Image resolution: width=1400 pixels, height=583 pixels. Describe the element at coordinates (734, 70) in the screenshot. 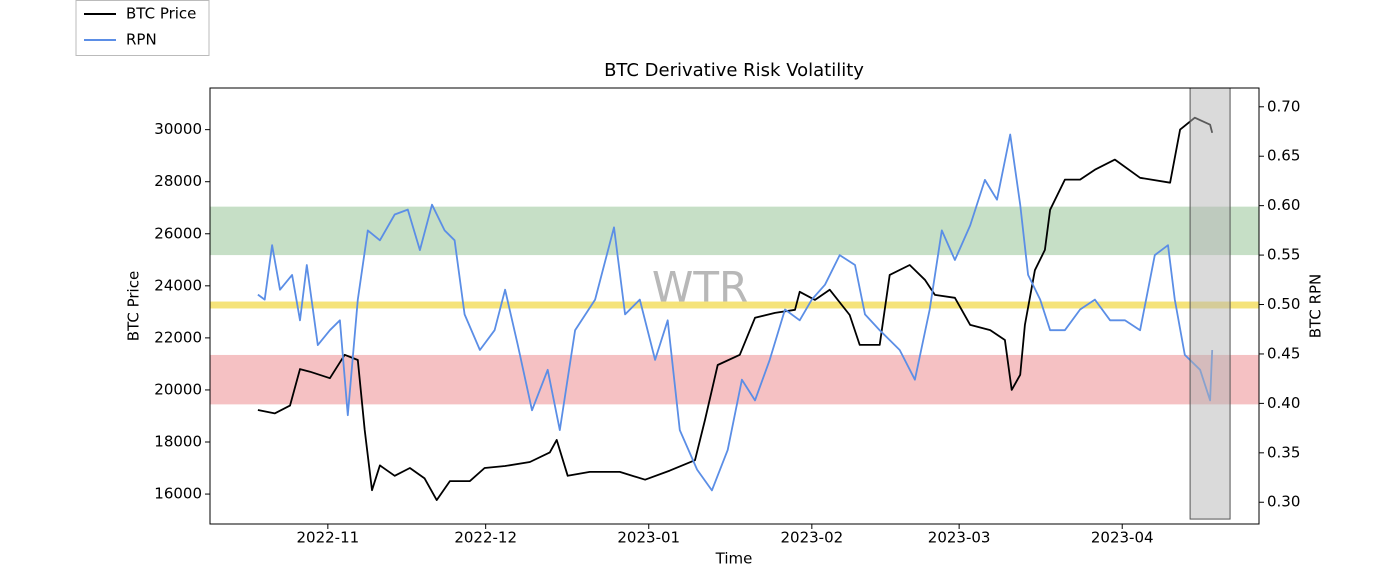

I see `chart-title: BTC Derivative Risk Volatility` at that location.